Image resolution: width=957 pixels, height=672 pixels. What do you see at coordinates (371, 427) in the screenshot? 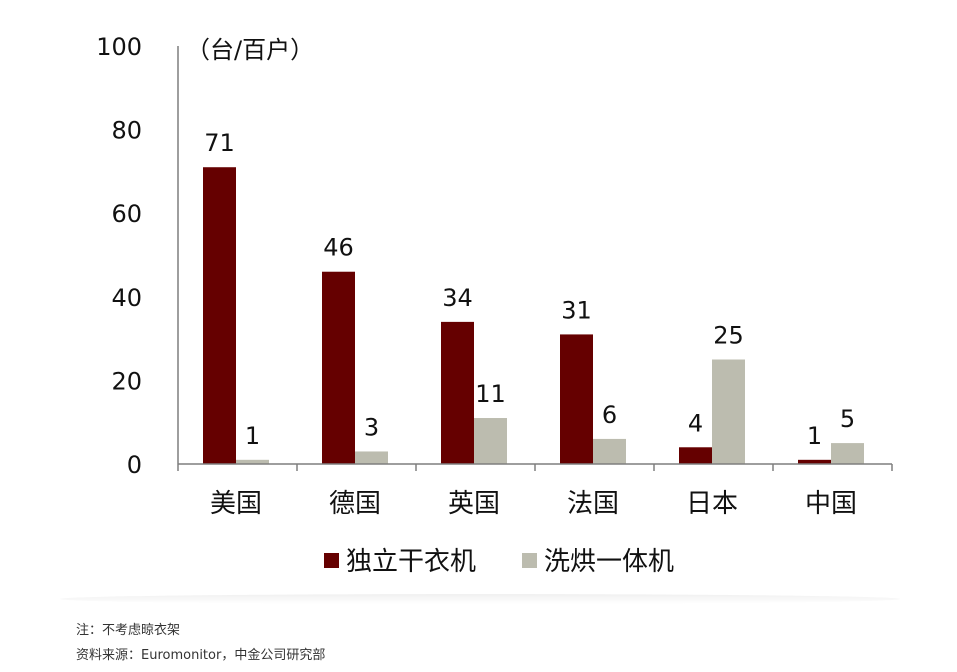
I see `data-label: 3` at bounding box center [371, 427].